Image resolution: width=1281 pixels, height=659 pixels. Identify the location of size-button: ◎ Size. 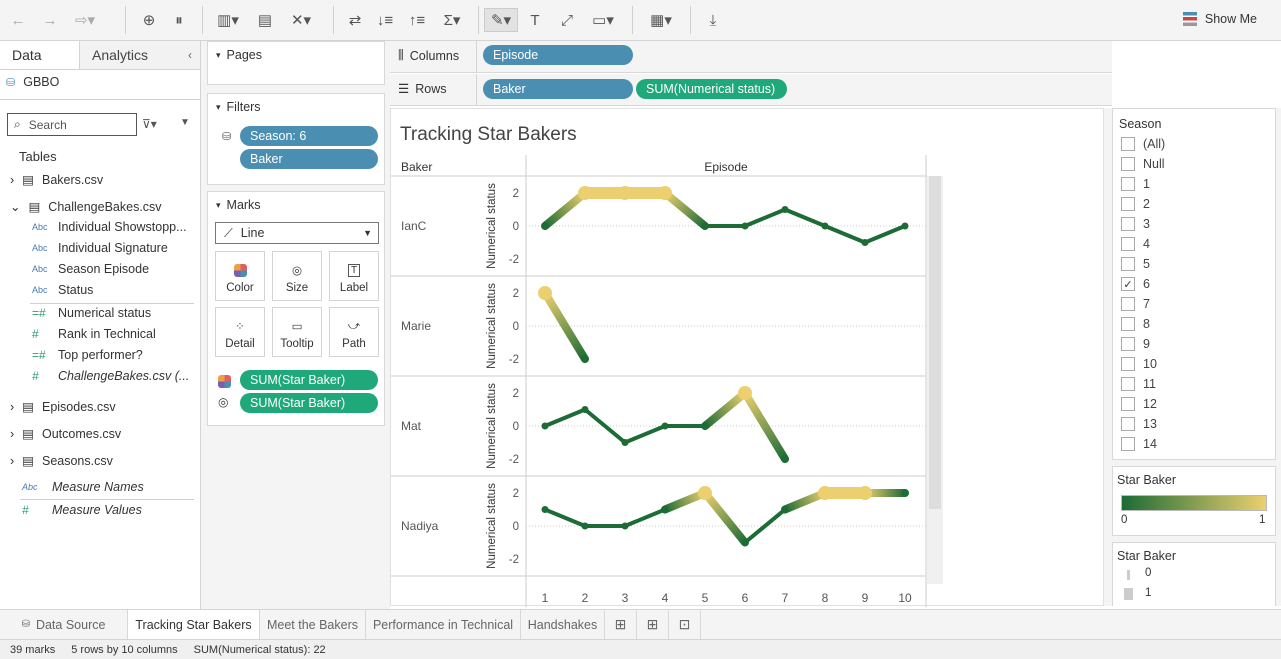
(297, 276).